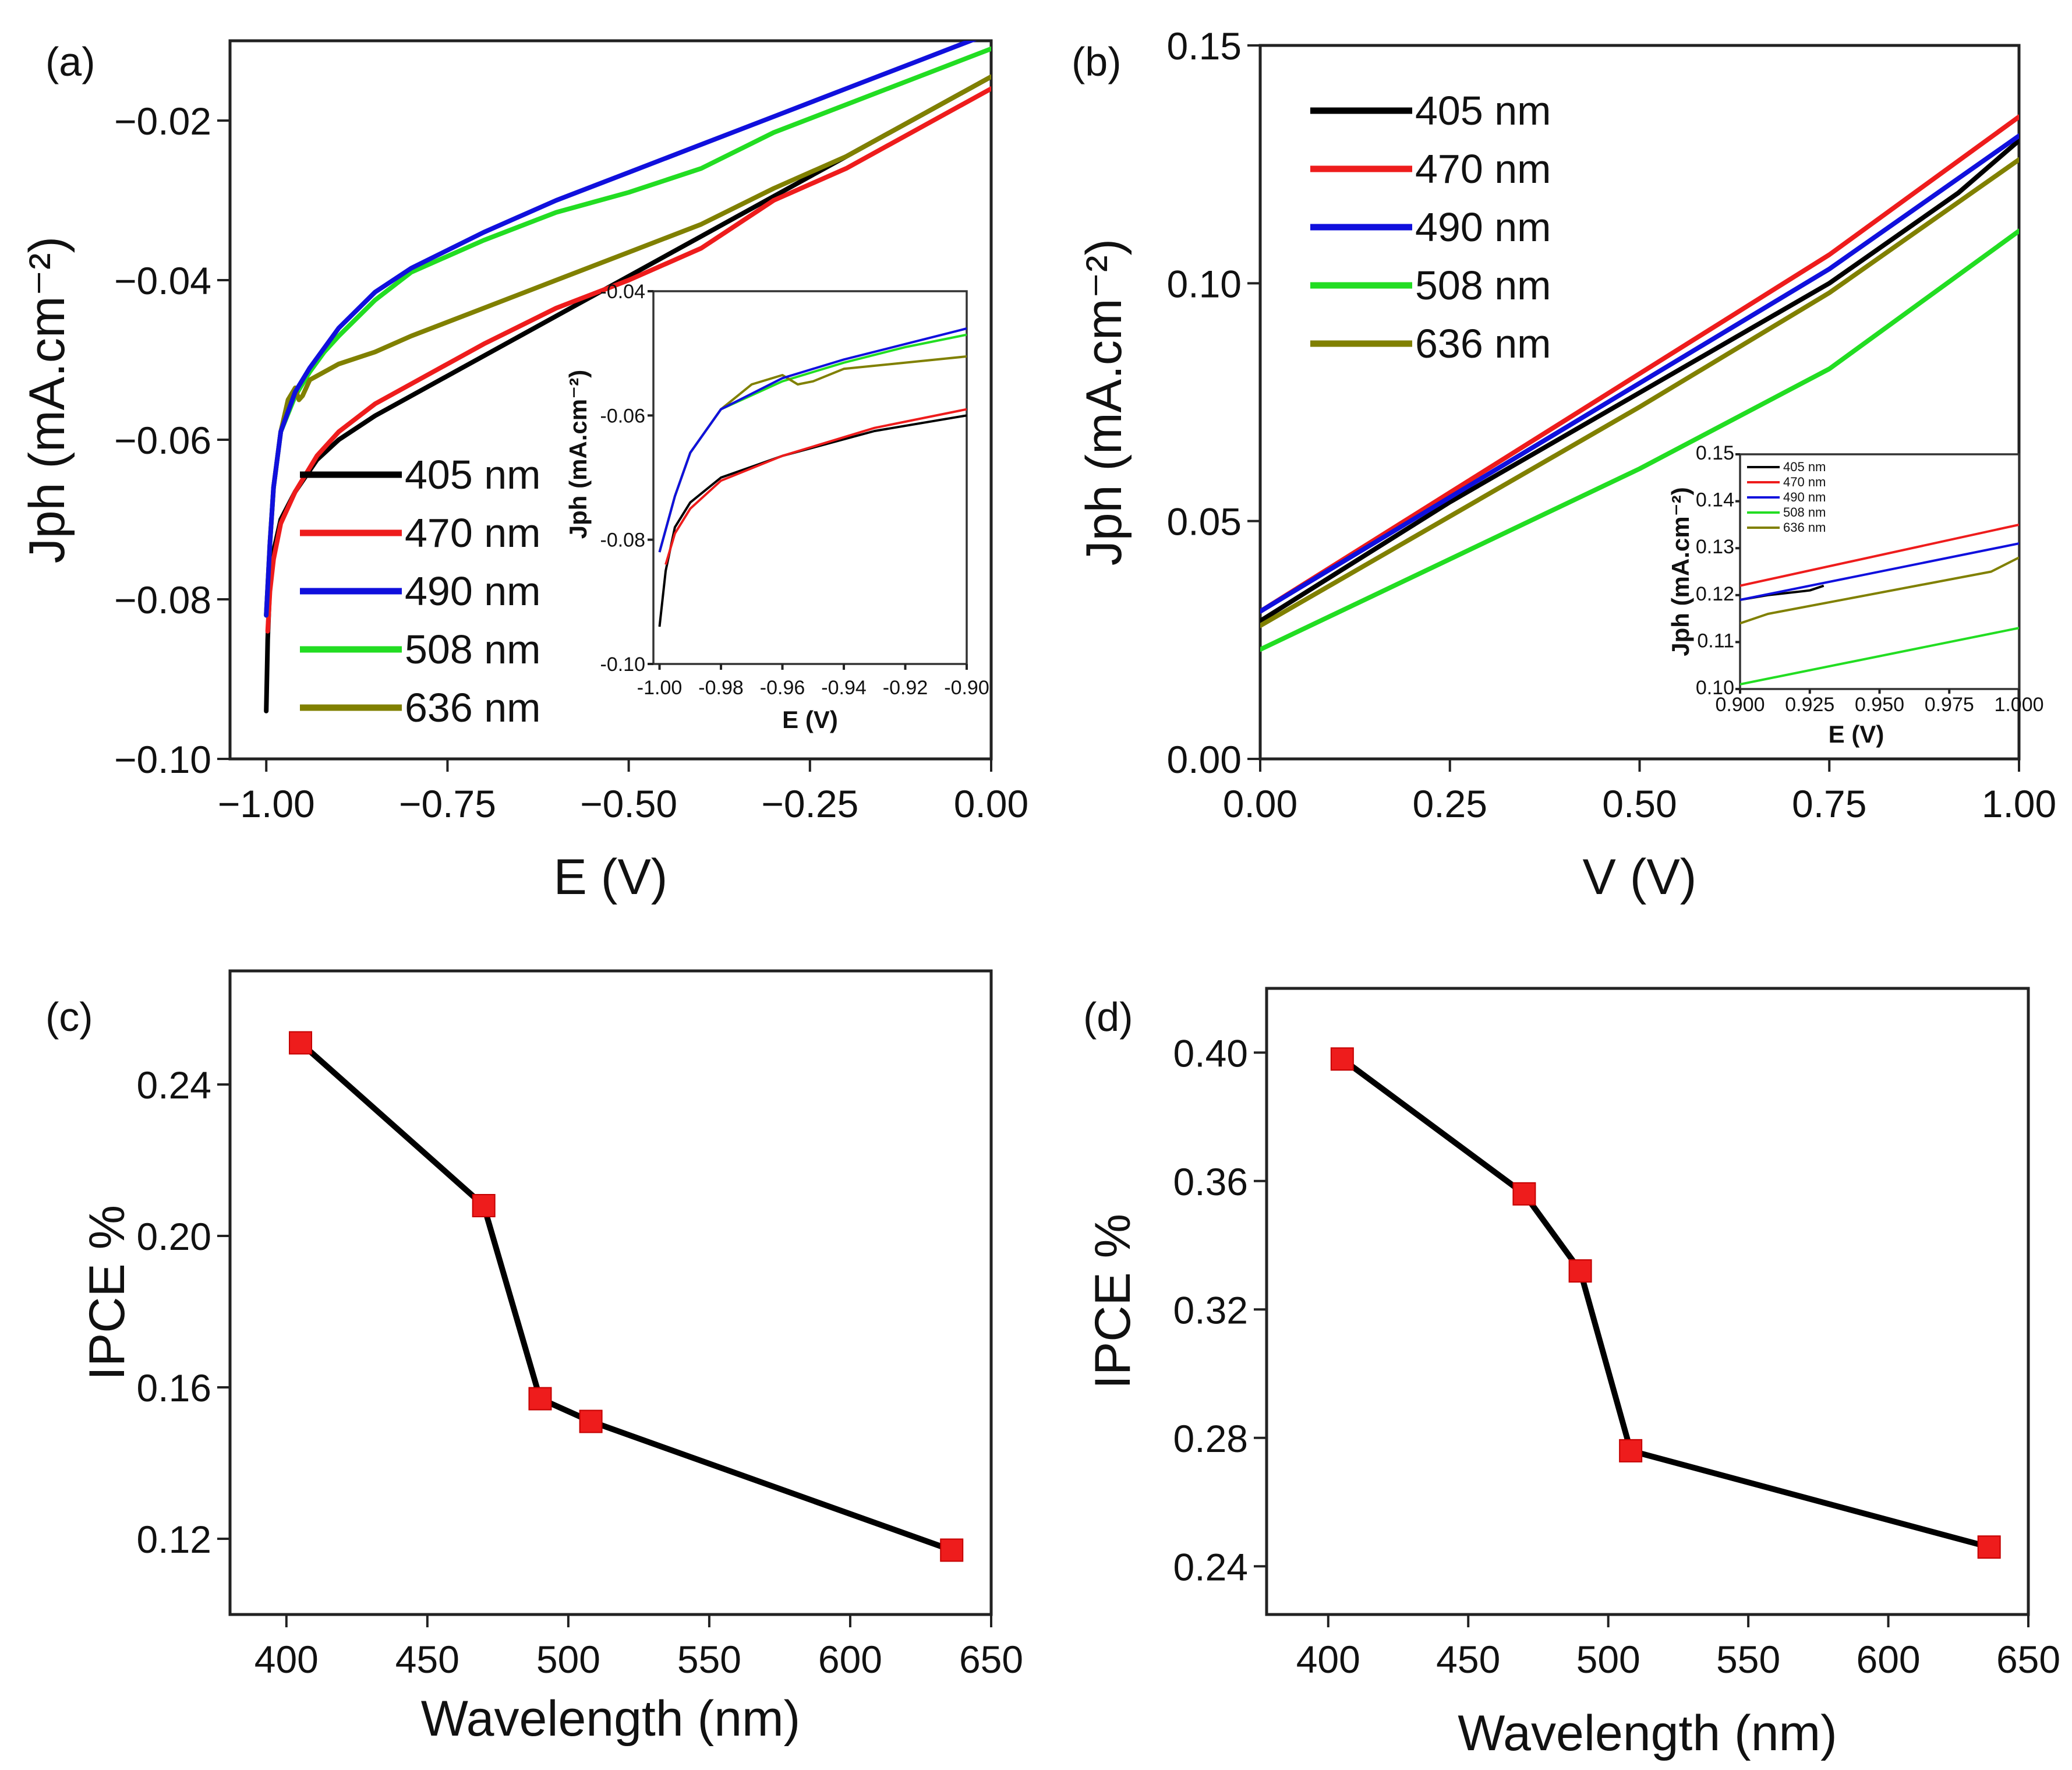  Describe the element at coordinates (1210, 1309) in the screenshot. I see `y-tick-label: 0.32` at that location.